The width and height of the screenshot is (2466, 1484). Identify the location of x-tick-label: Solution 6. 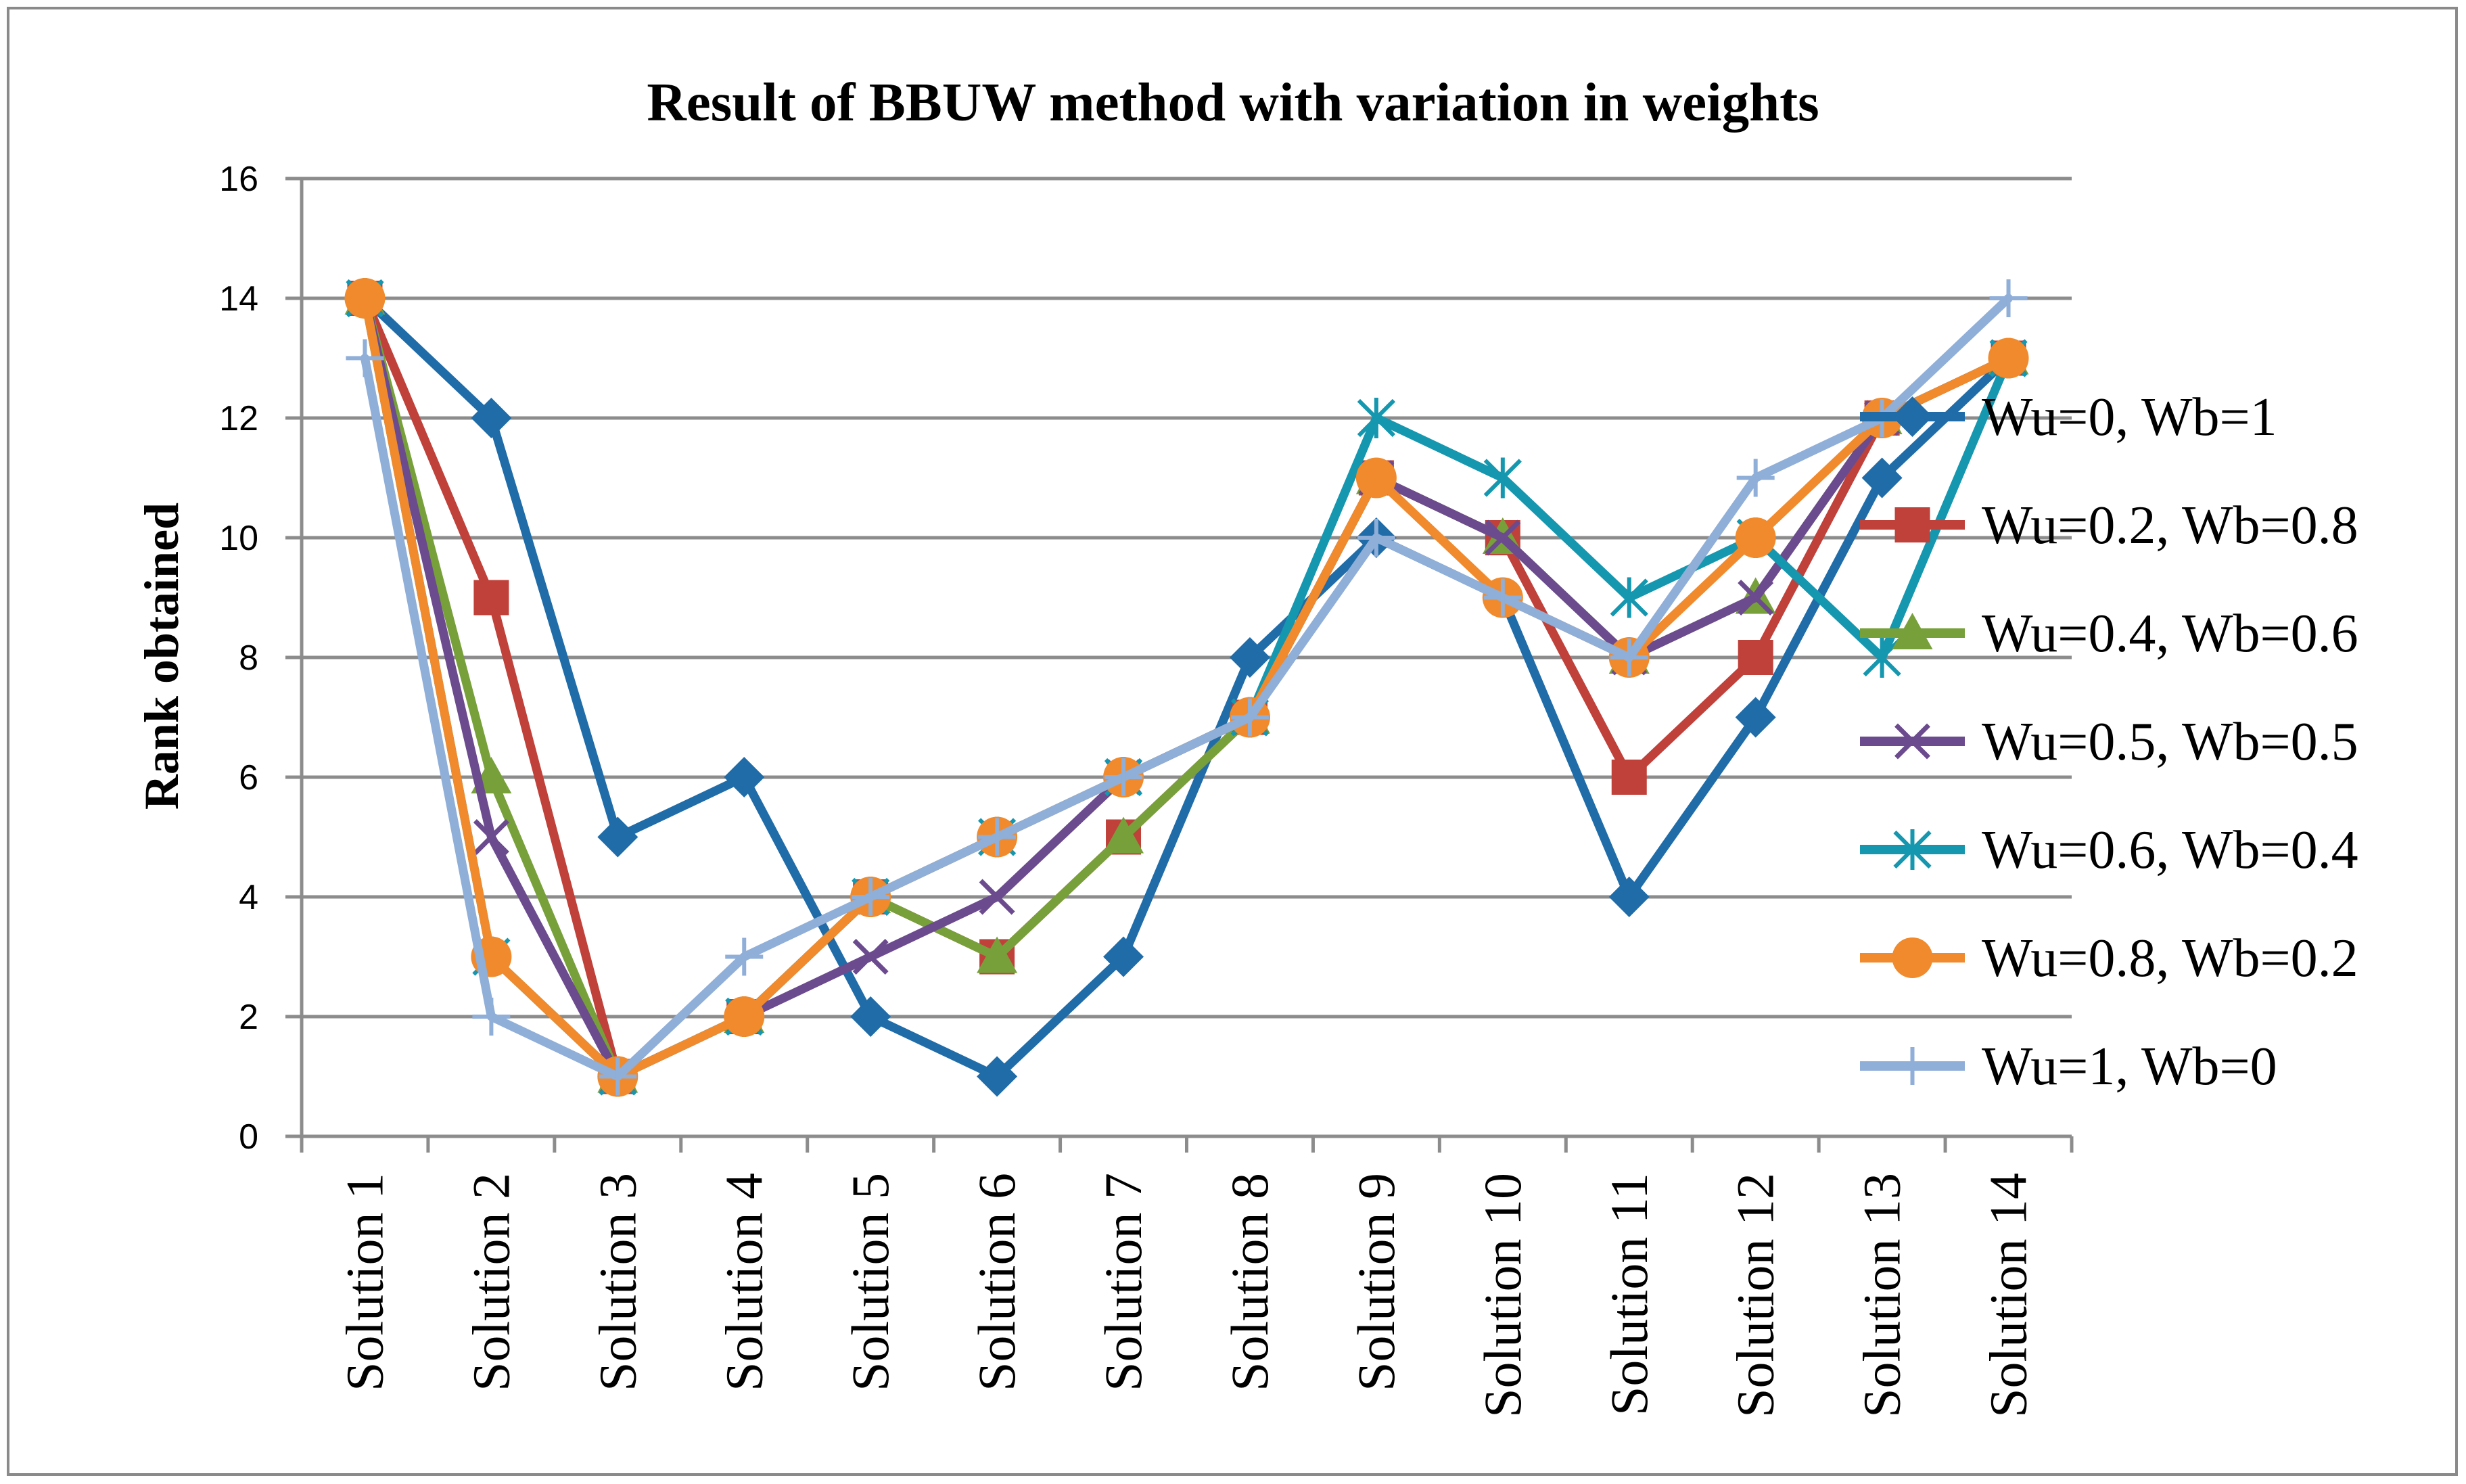
(996, 1282).